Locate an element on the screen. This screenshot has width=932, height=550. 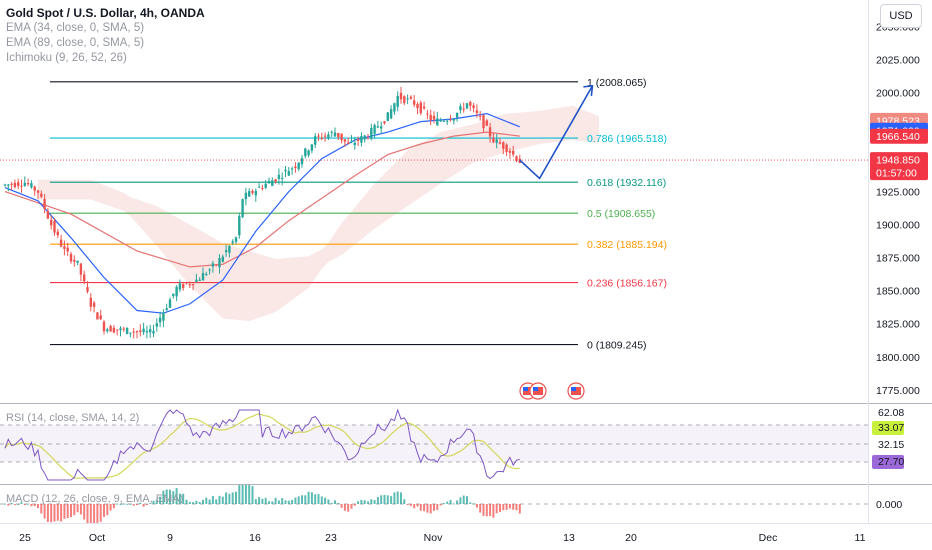
time-axis-tick: Dec is located at coordinates (768, 538).